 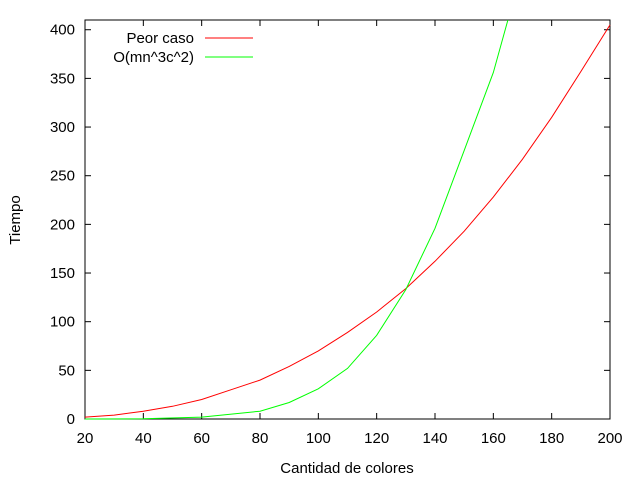 I want to click on x-tick-label: 100, so click(x=318, y=438).